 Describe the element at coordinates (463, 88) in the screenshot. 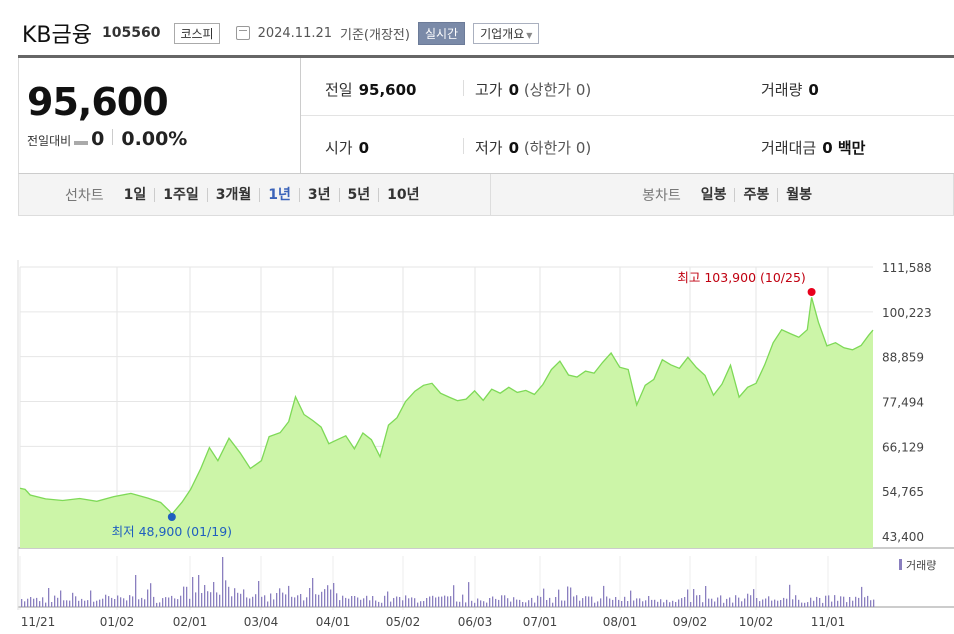

I see `stat-separator` at that location.